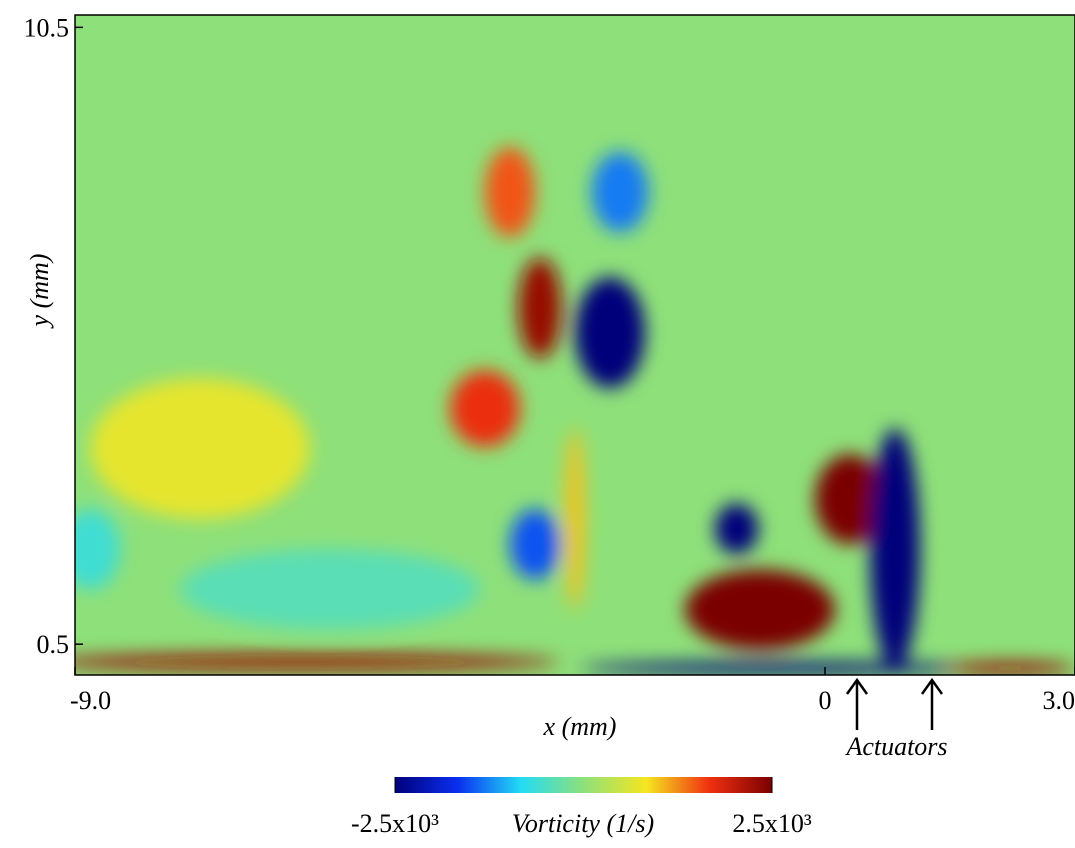  I want to click on colorbar, so click(583, 785).